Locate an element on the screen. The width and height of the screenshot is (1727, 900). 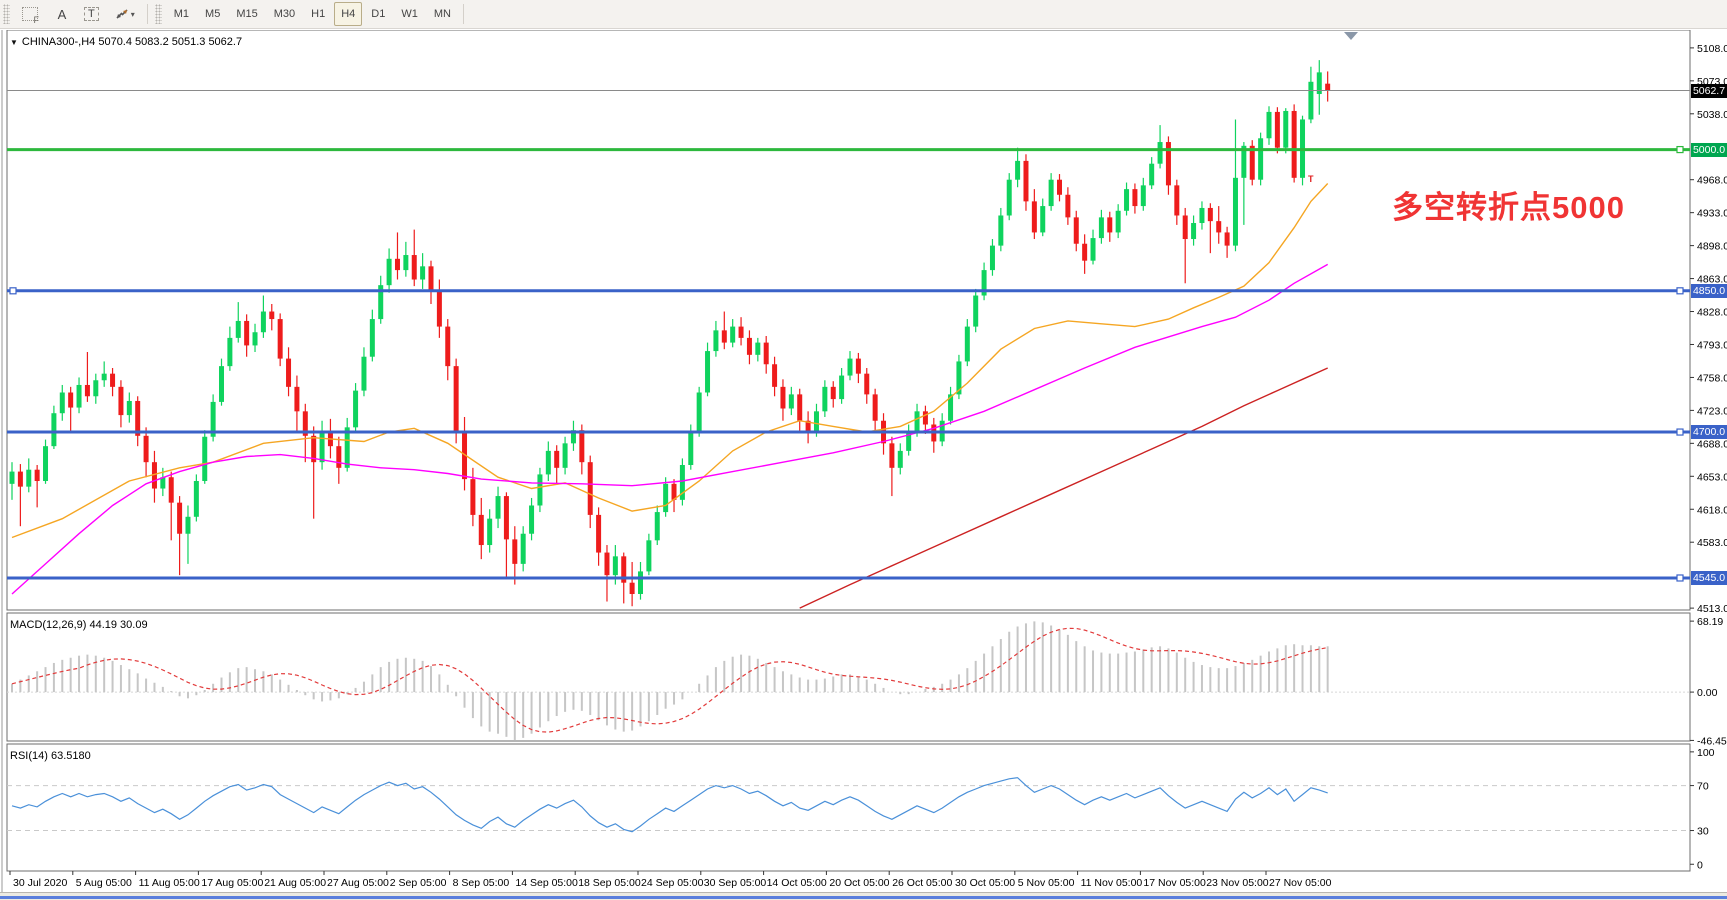
svg-text: 30 Oct 05:00 is located at coordinates (985, 883).